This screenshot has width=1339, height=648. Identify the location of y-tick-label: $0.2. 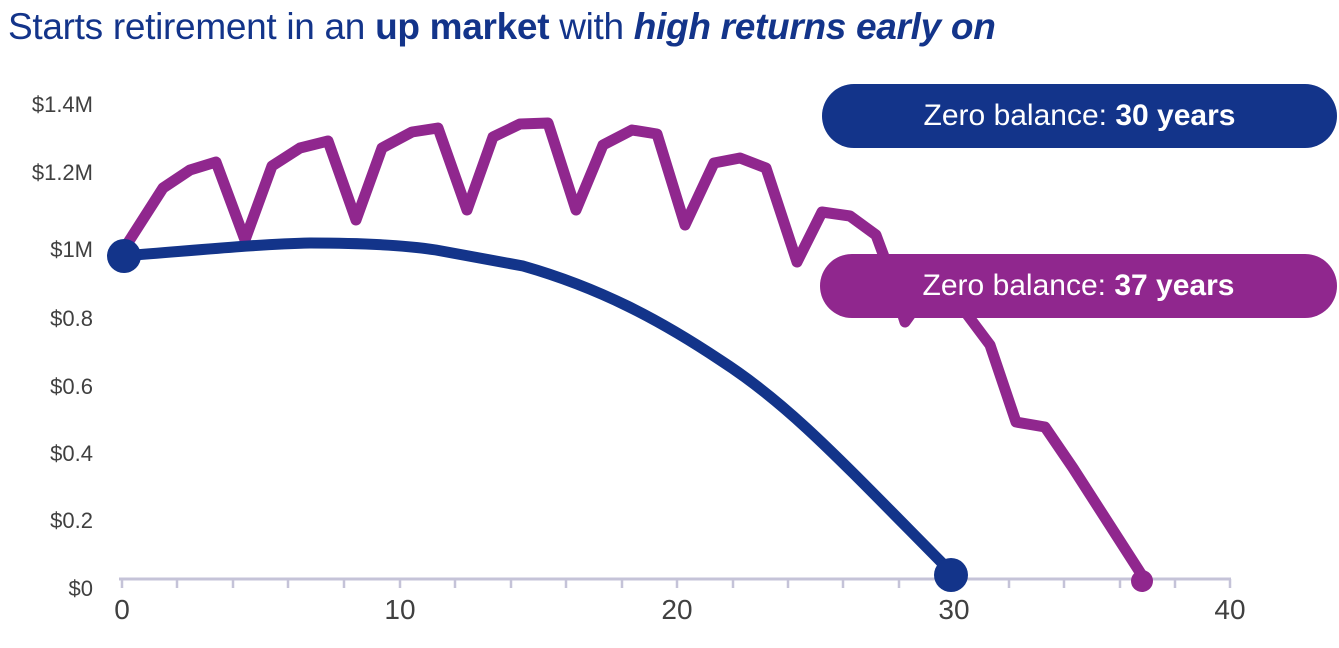
(71, 520).